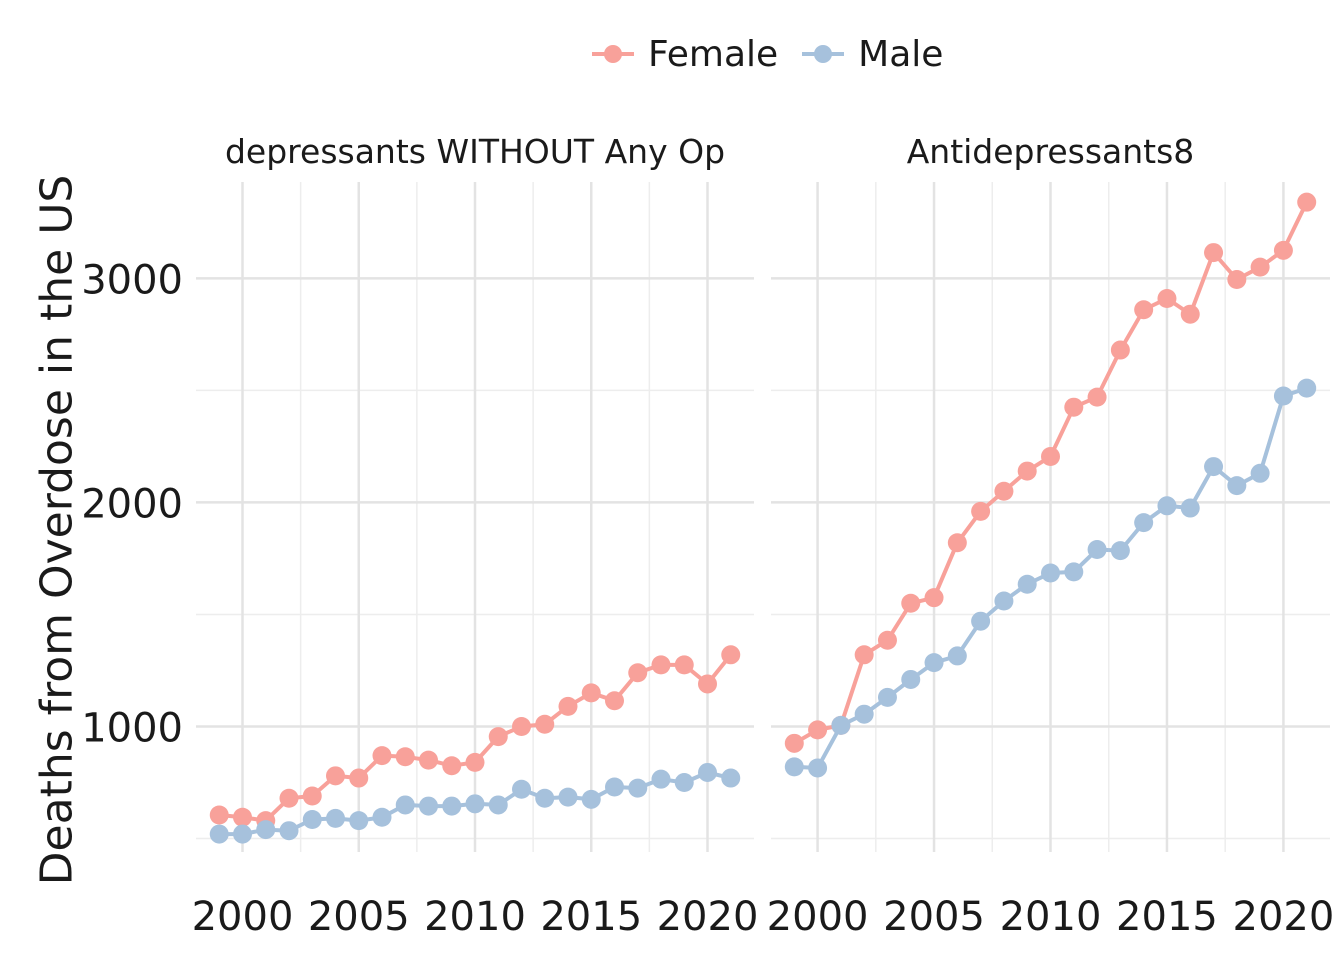 The height and width of the screenshot is (960, 1344). Describe the element at coordinates (661, 779) in the screenshot. I see `data-point-male-p1-2018` at that location.